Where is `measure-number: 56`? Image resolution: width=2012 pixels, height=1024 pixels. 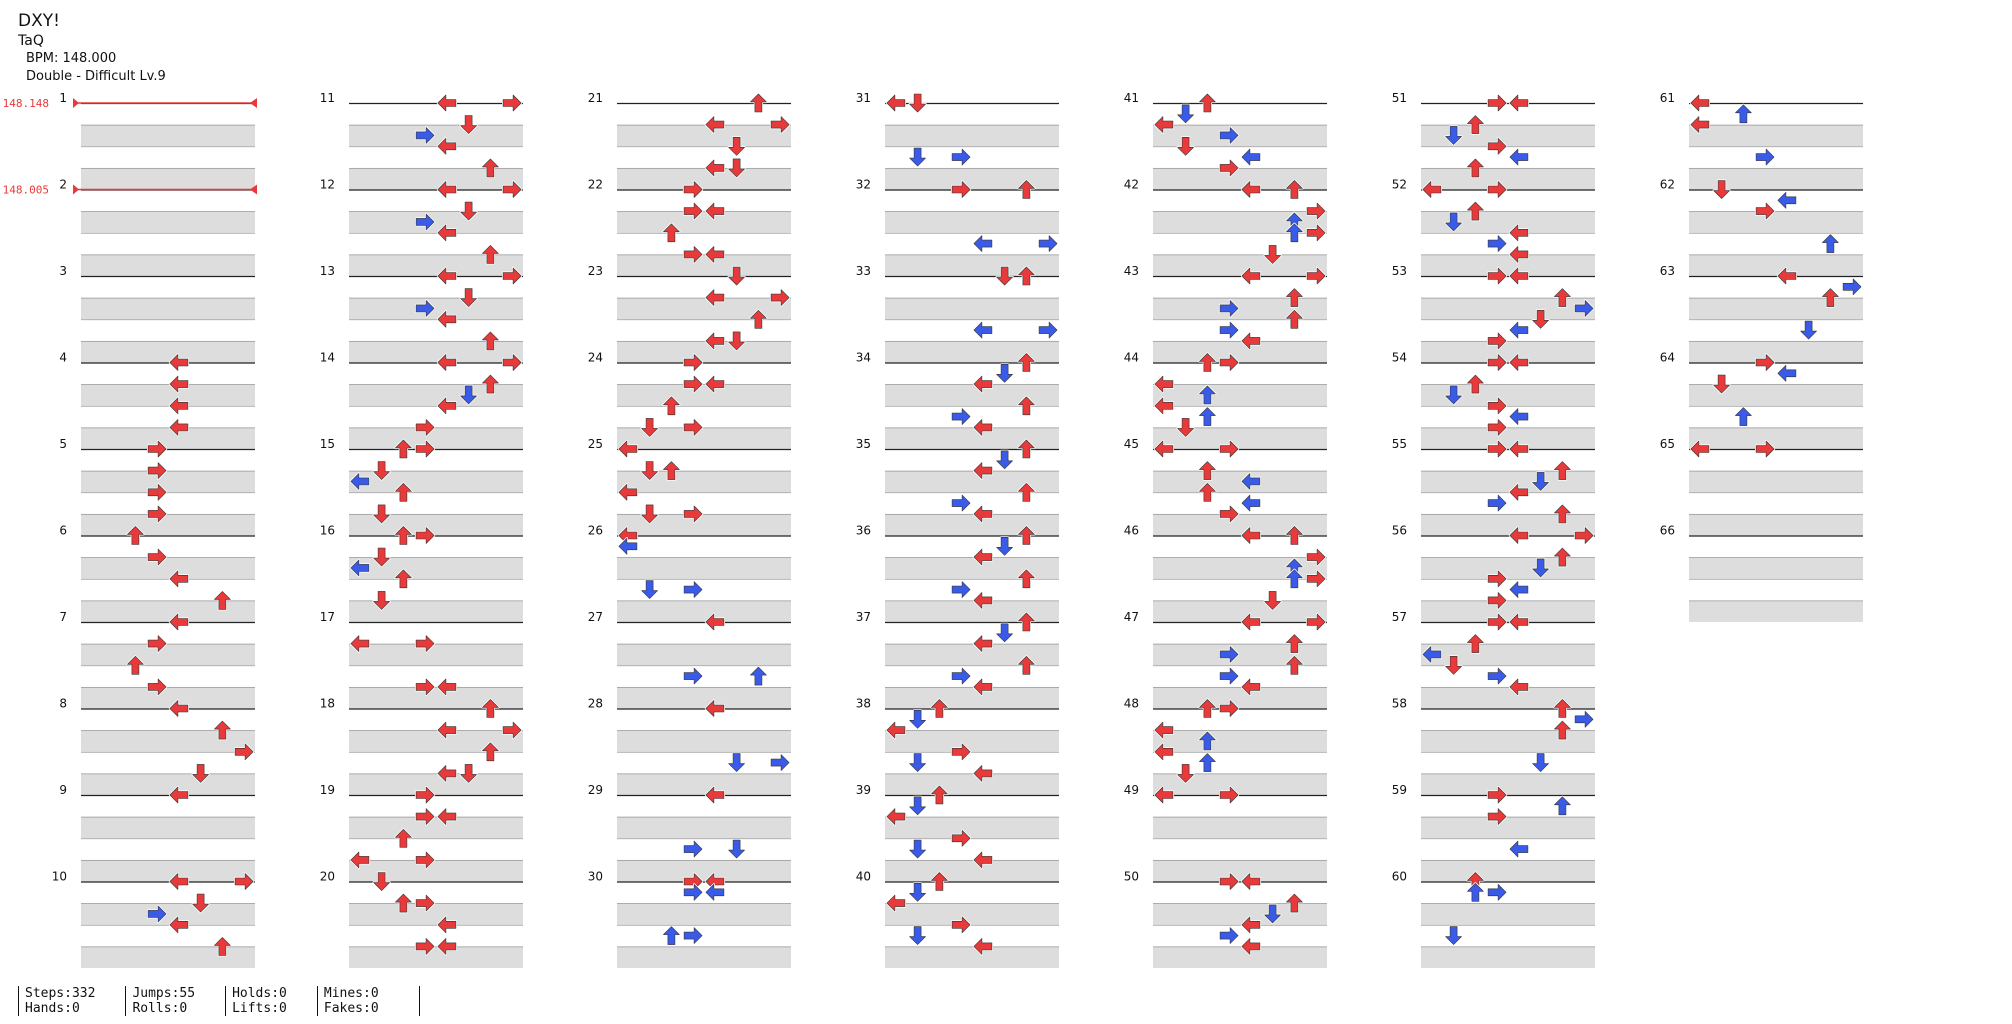 measure-number: 56 is located at coordinates (1399, 531).